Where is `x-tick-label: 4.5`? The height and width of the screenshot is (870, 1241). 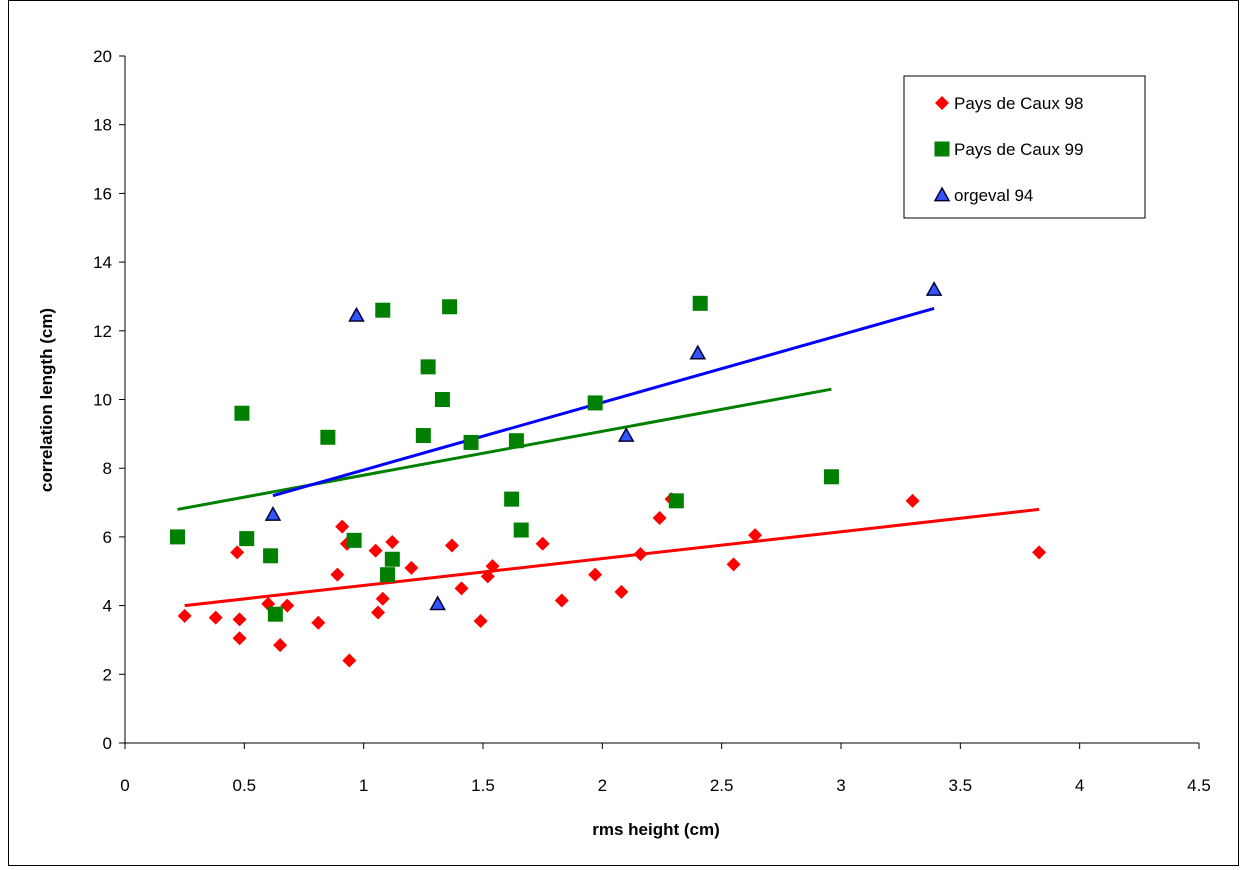
x-tick-label: 4.5 is located at coordinates (1199, 785).